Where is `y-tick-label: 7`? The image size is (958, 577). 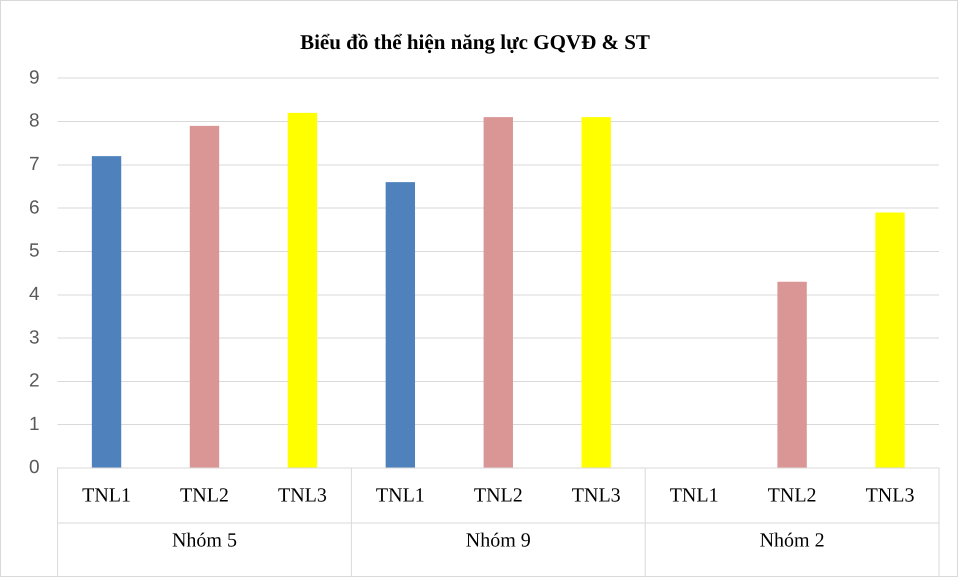 y-tick-label: 7 is located at coordinates (34, 165).